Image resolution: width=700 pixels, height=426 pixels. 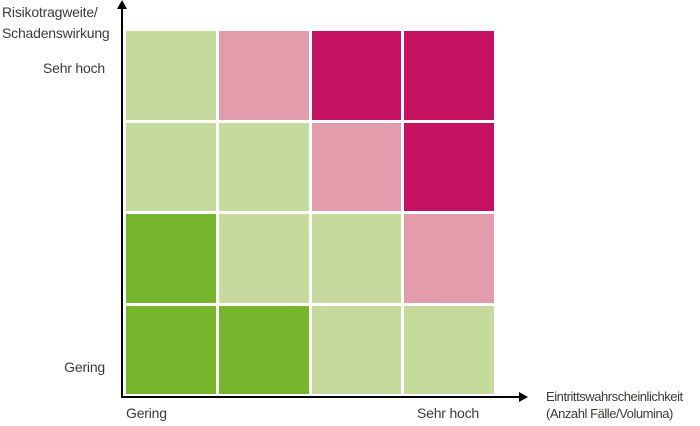 I want to click on matrix-cell-r2c4-magenta, so click(x=449, y=166).